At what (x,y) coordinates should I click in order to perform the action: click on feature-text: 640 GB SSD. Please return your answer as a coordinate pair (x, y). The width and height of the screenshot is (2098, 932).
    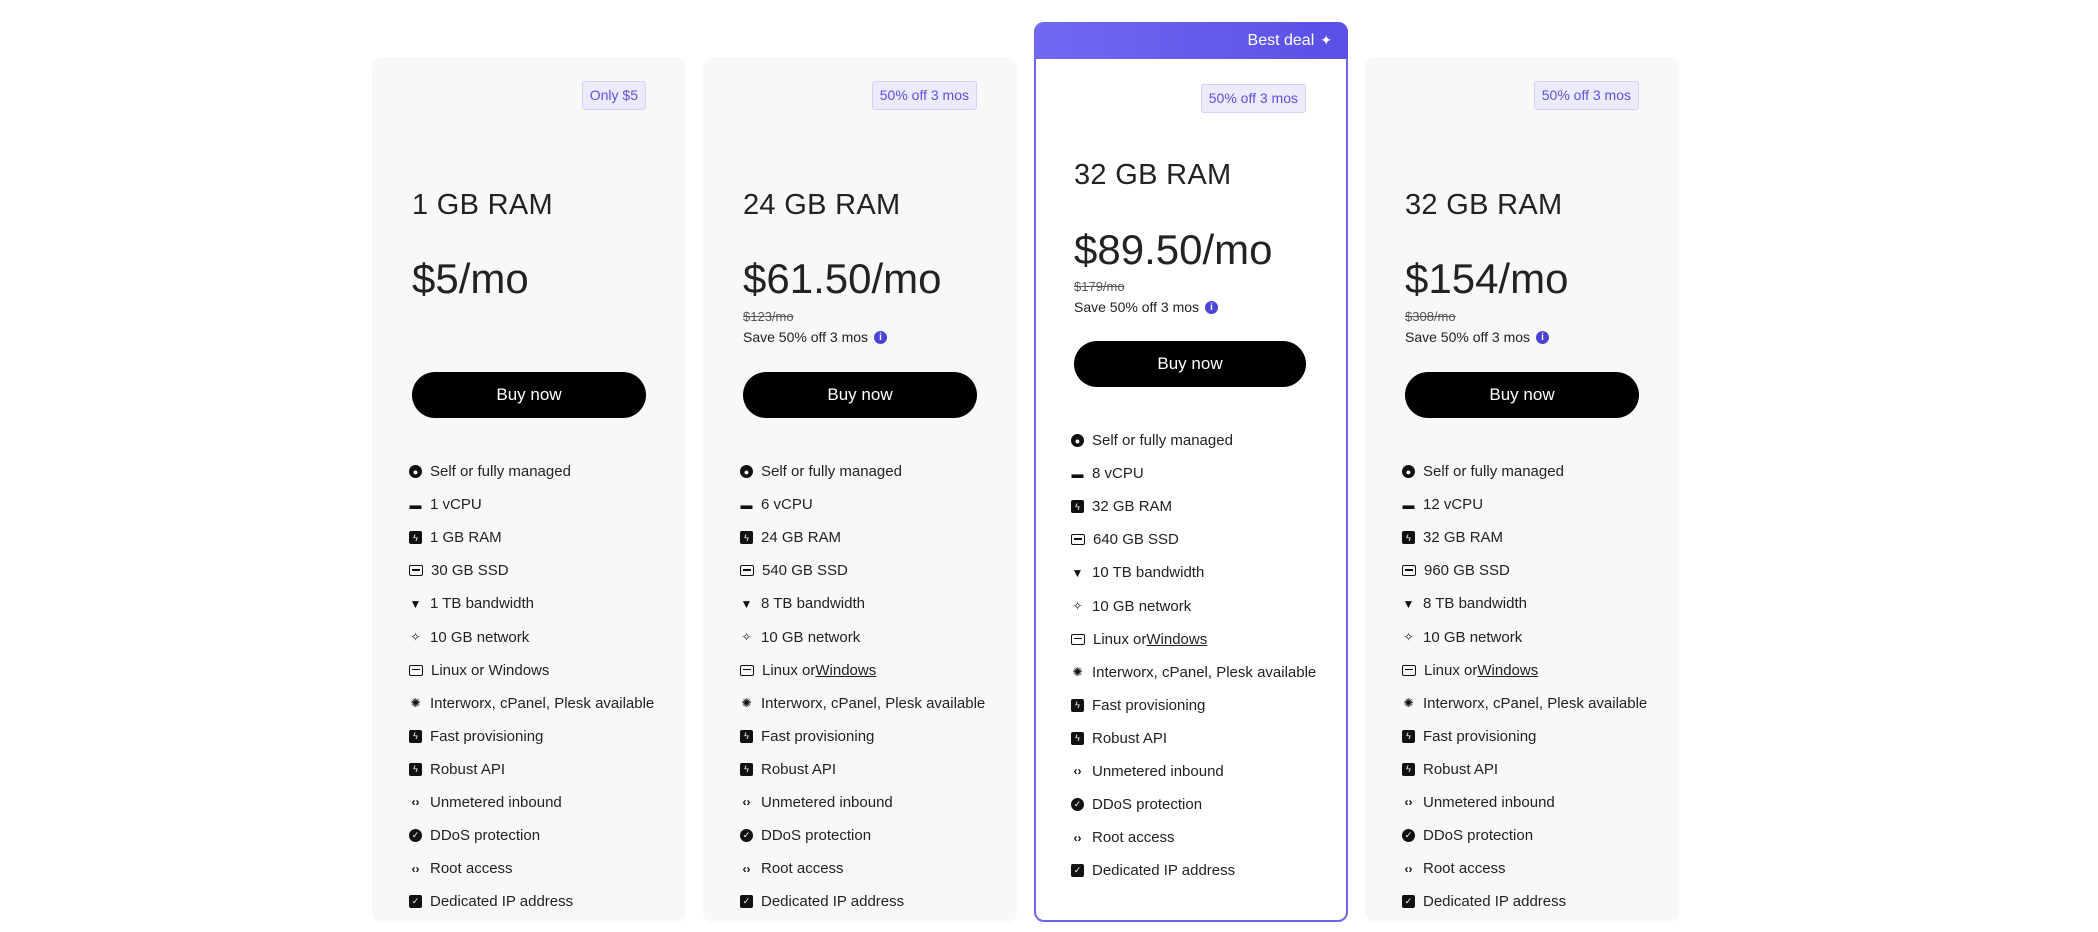
    Looking at the image, I should click on (1136, 540).